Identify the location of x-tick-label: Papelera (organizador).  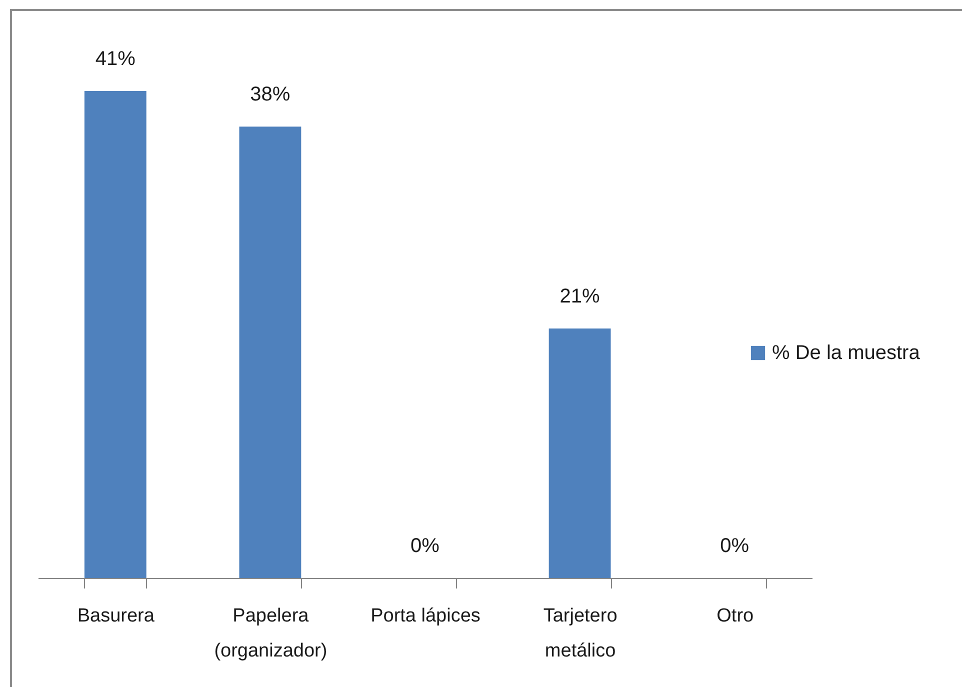
(271, 634).